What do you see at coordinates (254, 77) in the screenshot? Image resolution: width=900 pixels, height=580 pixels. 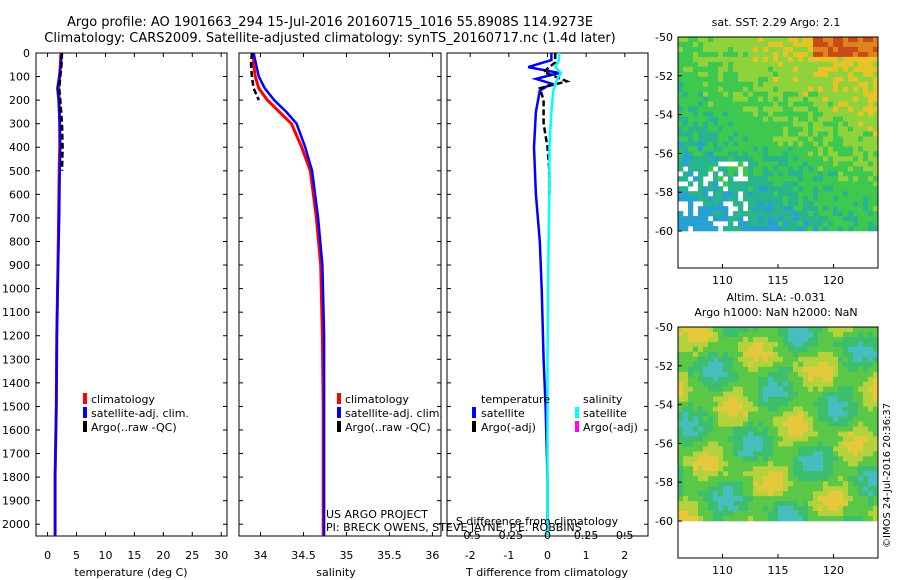 I see `series-line-argo-raw-qc-` at bounding box center [254, 77].